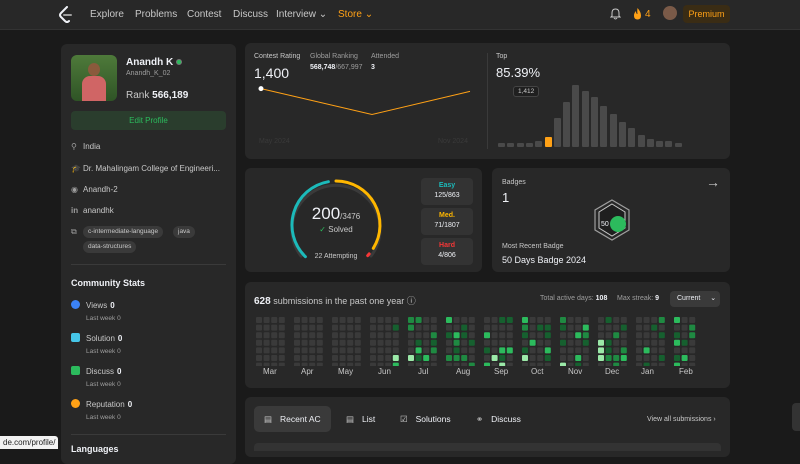 The image size is (800, 464). Describe the element at coordinates (355, 14) in the screenshot. I see `nav-store: Store ⌄` at that location.